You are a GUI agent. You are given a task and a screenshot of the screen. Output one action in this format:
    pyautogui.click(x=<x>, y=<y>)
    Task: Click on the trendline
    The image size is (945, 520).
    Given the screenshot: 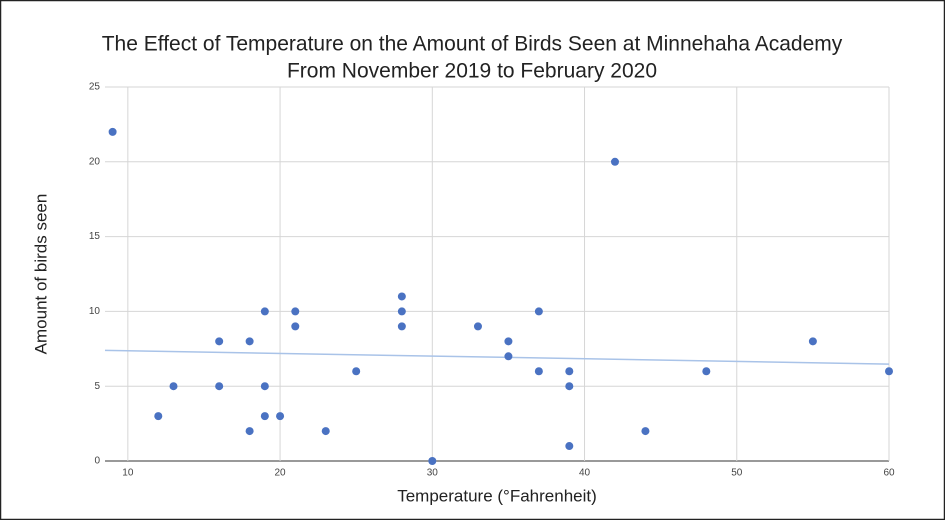 What is the action you would take?
    pyautogui.click(x=497, y=357)
    